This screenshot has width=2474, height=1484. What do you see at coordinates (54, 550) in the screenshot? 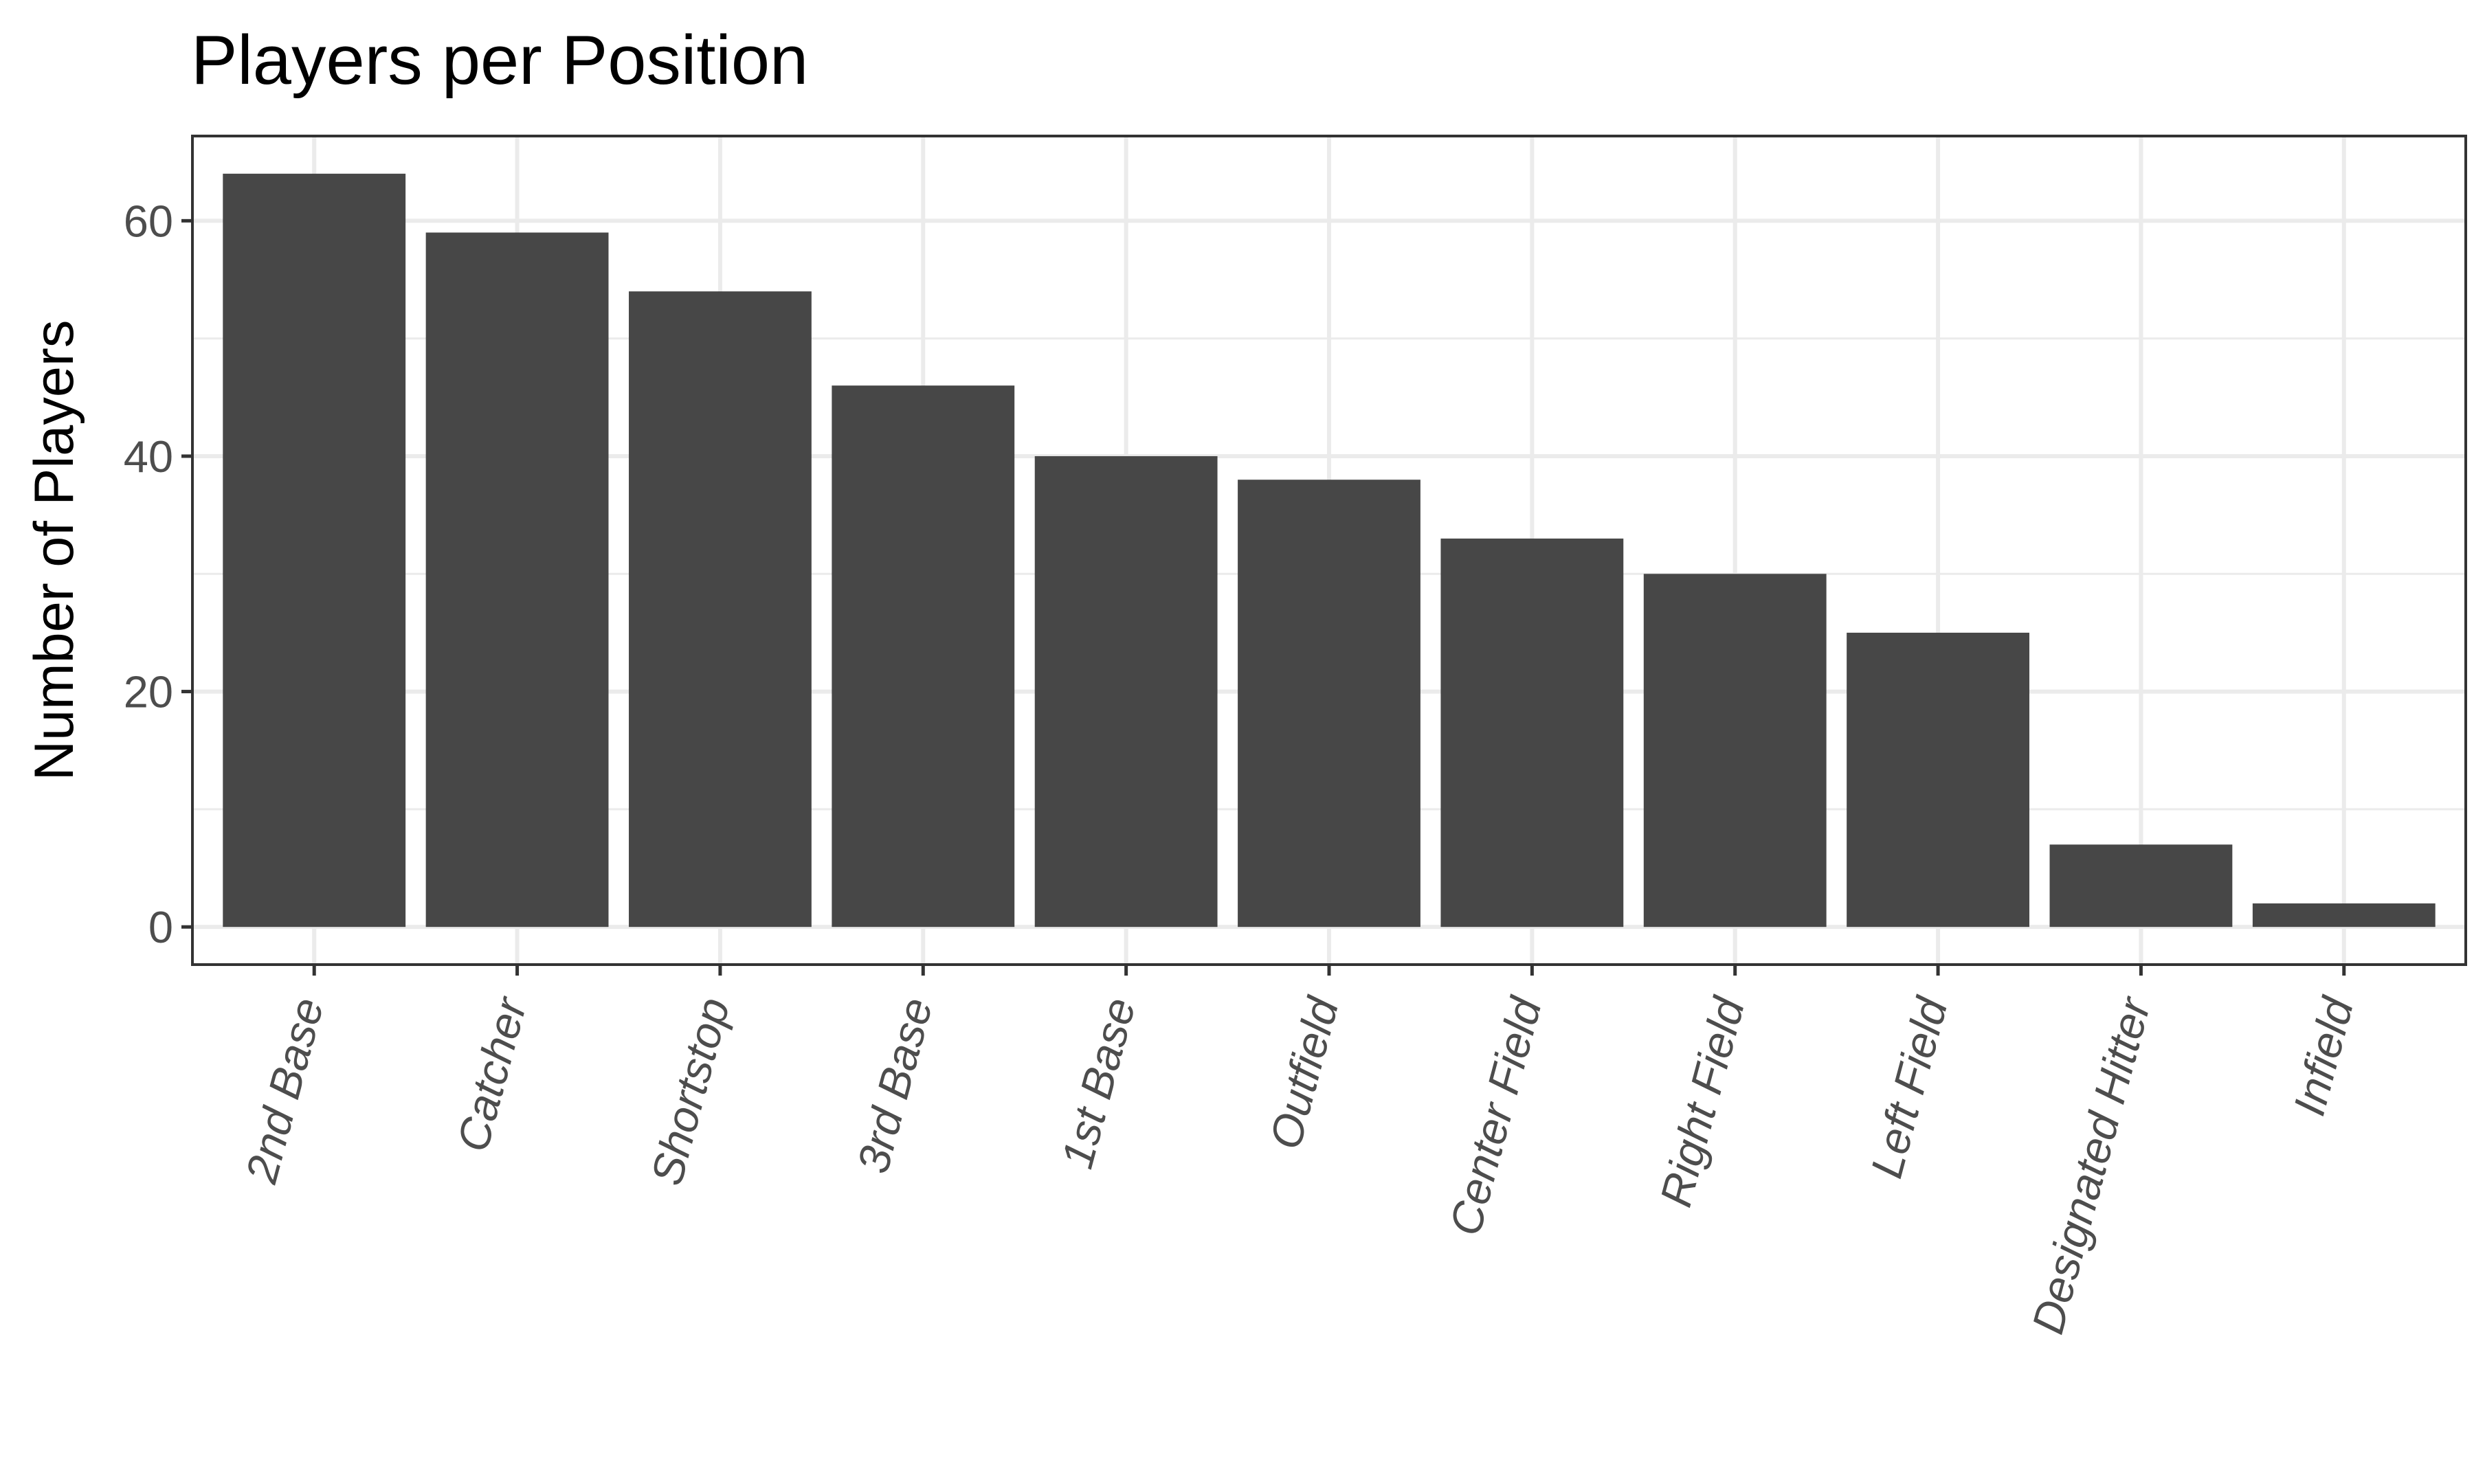
I see `y-axis-title: Number of Players` at bounding box center [54, 550].